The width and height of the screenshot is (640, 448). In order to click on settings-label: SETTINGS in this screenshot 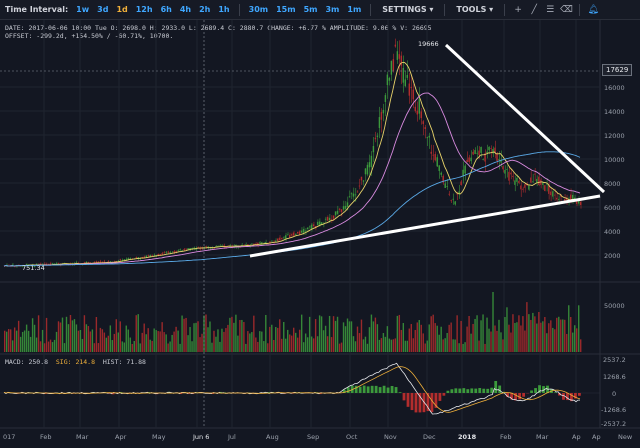, I will do `click(404, 9)`.